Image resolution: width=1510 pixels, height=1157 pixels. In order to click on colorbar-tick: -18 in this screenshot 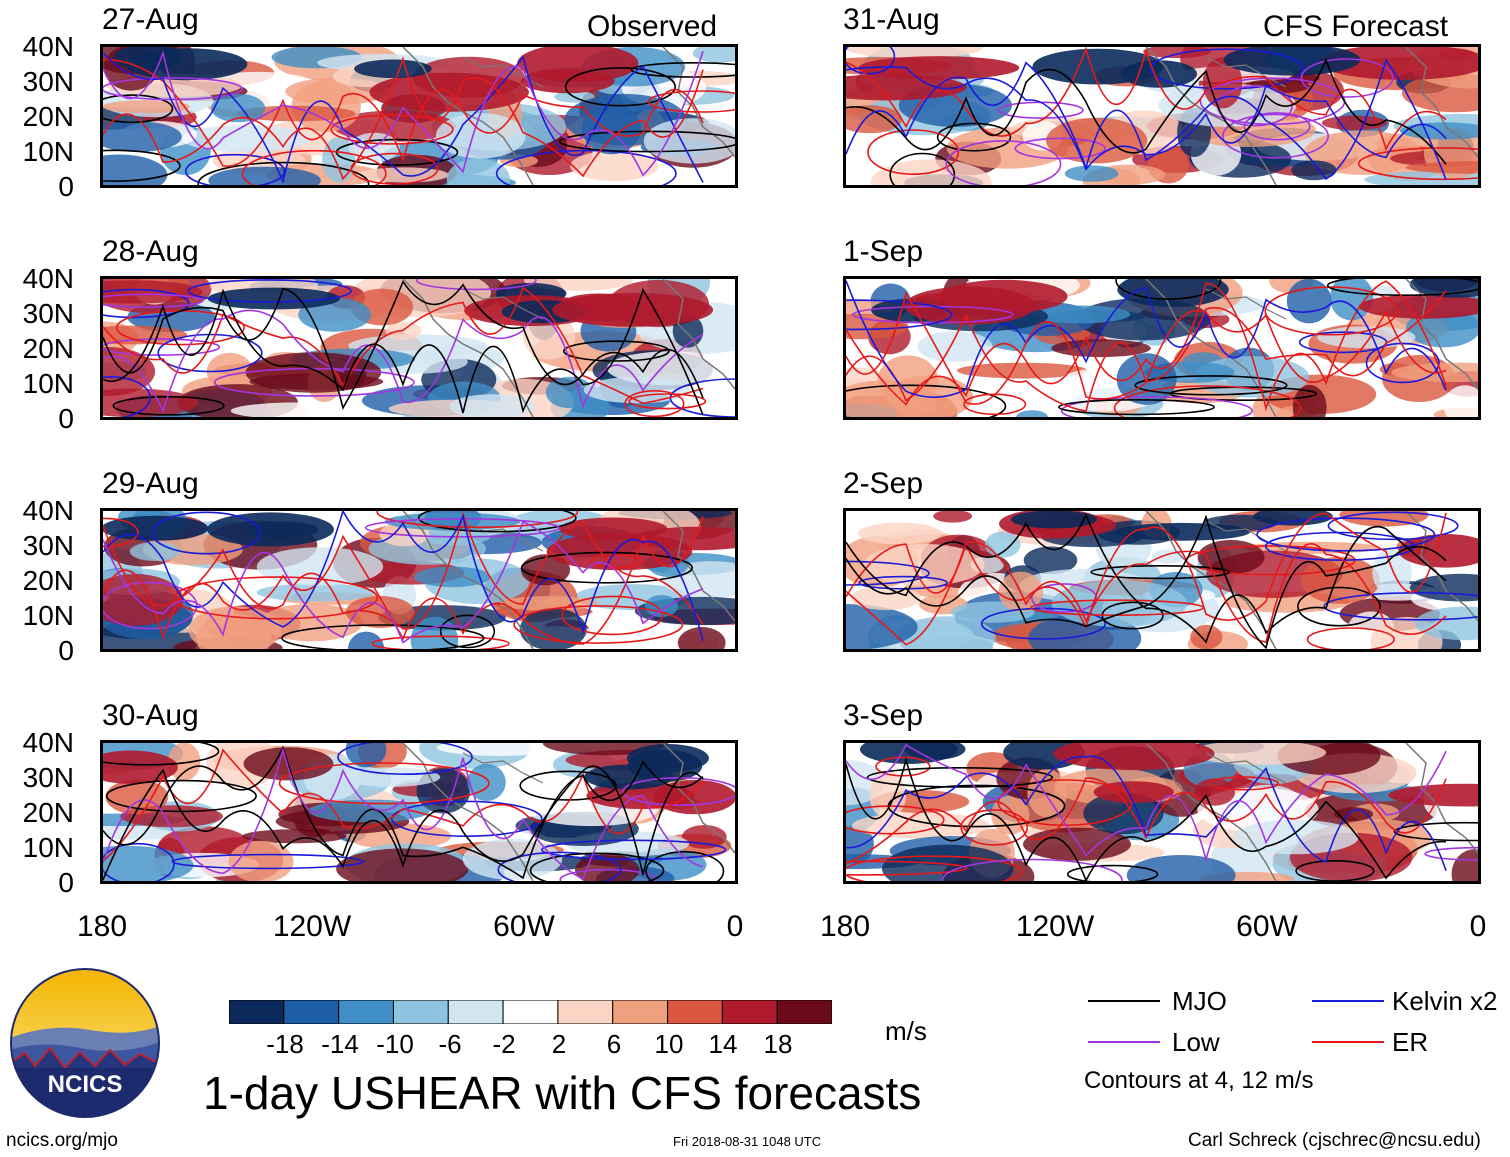, I will do `click(285, 1044)`.